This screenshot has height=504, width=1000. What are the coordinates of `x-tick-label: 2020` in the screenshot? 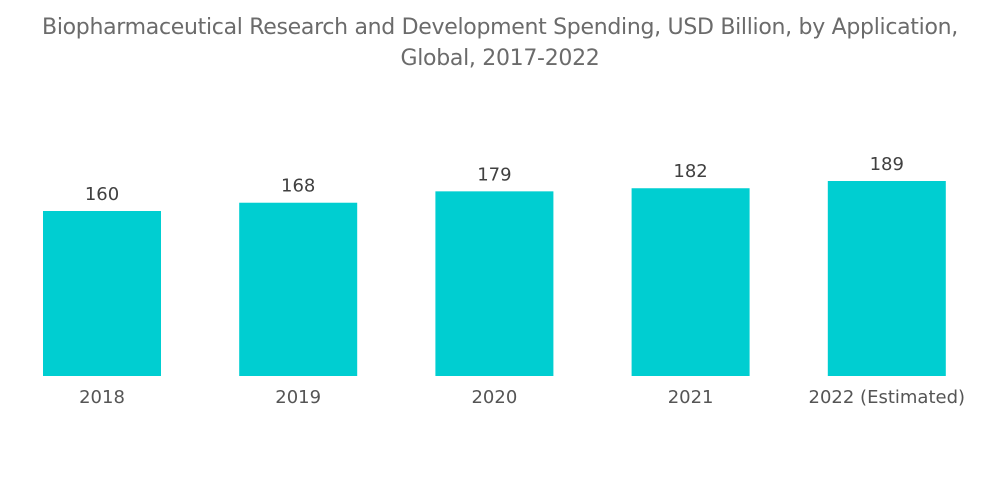 It's located at (494, 397).